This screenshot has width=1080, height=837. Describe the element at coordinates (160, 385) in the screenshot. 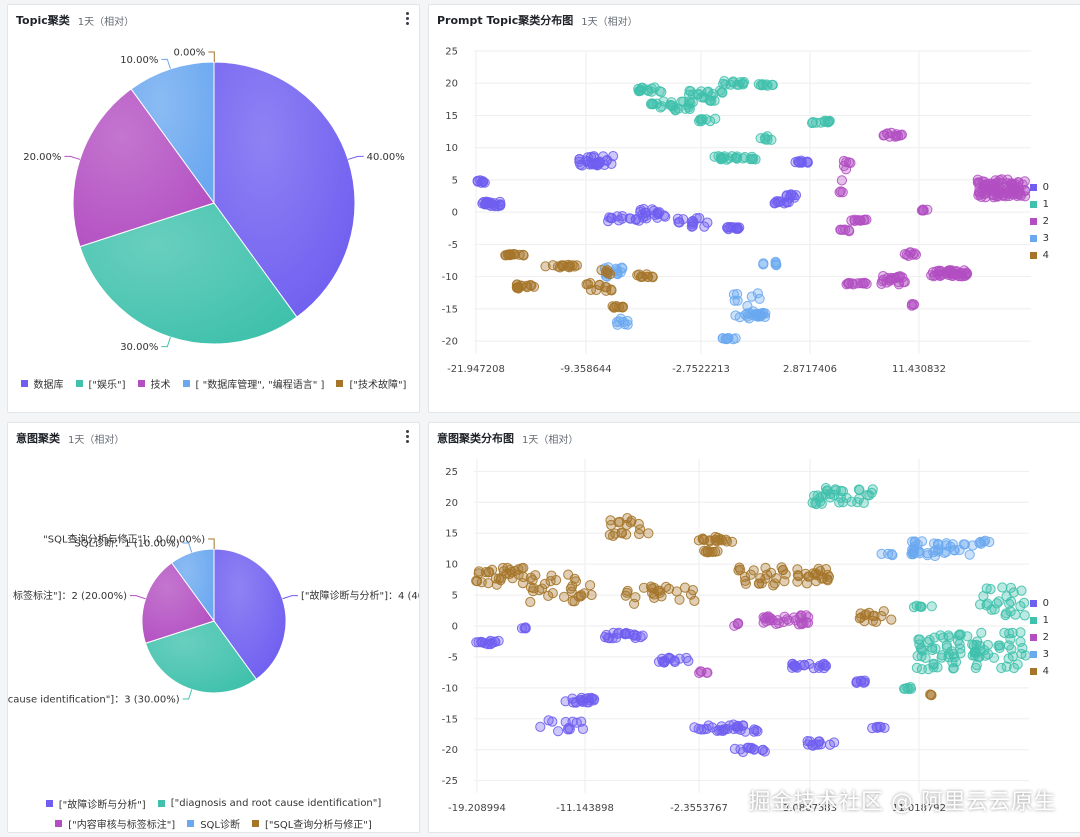

I see `legend-label: 技术` at that location.